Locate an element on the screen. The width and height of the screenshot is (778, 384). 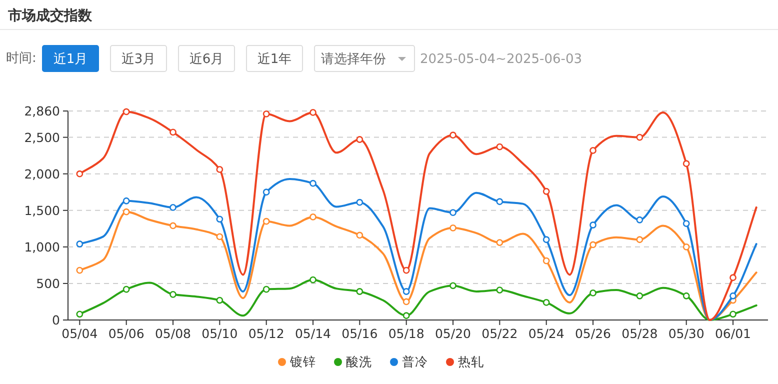
x-tick-label: 06/01 is located at coordinates (733, 333).